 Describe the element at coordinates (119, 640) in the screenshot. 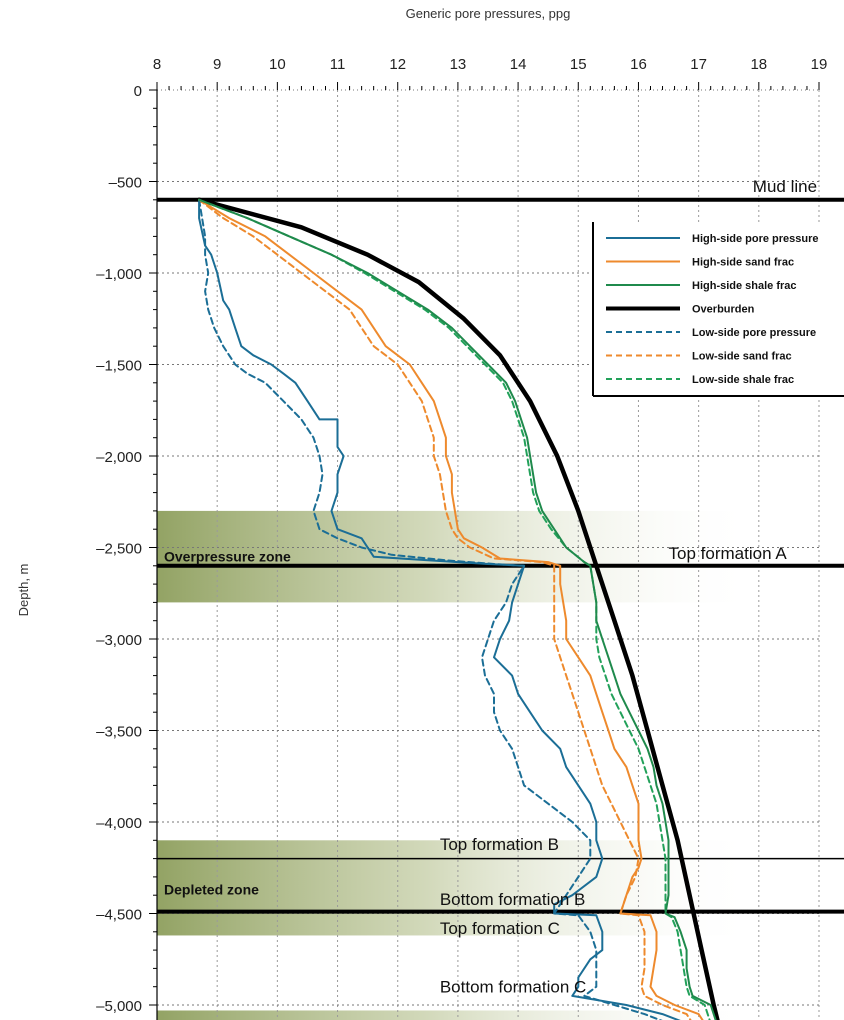

I see `y-tick-label--3000: –3,000` at that location.